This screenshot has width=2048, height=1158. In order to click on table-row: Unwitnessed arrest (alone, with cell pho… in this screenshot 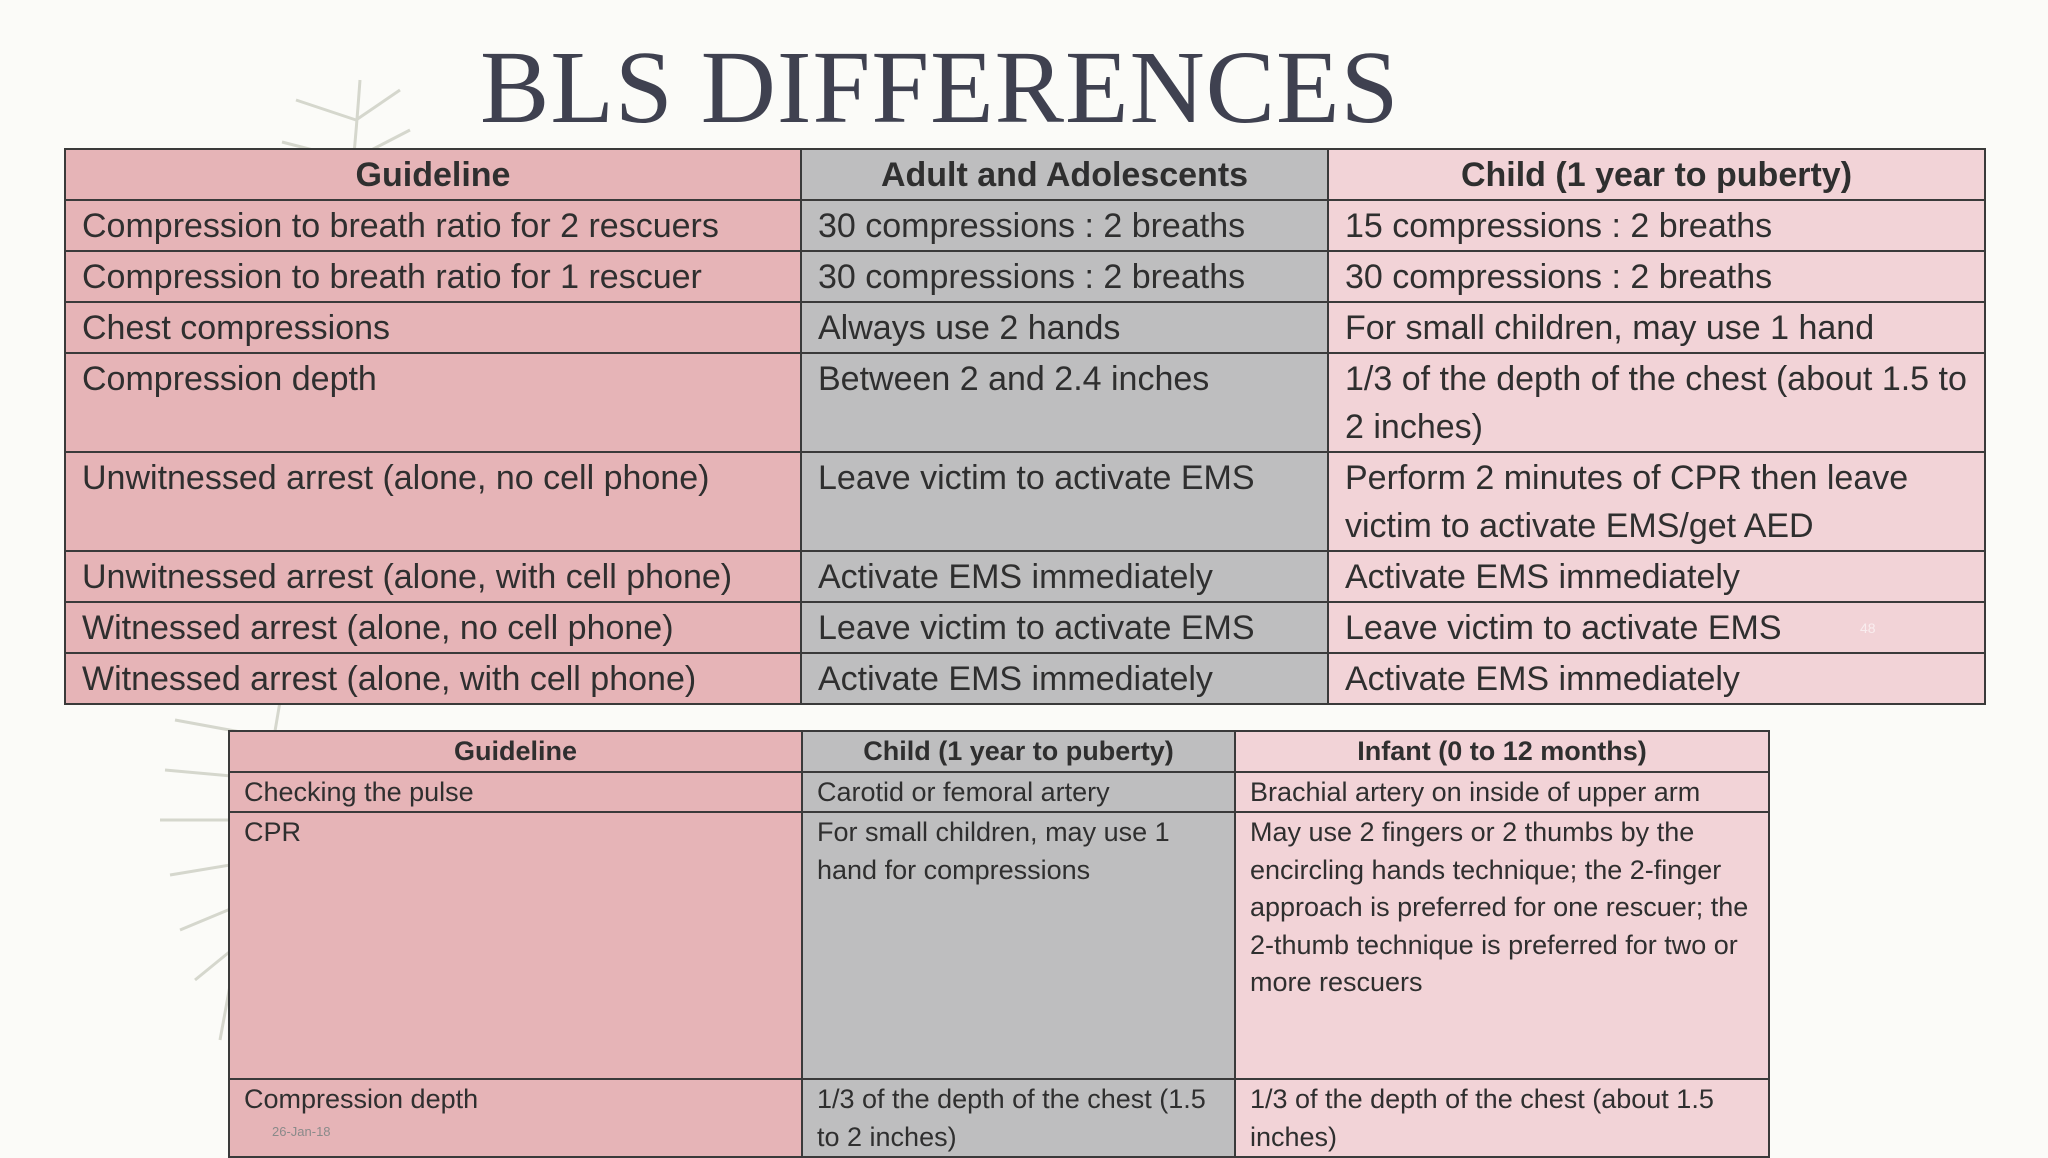, I will do `click(1025, 576)`.